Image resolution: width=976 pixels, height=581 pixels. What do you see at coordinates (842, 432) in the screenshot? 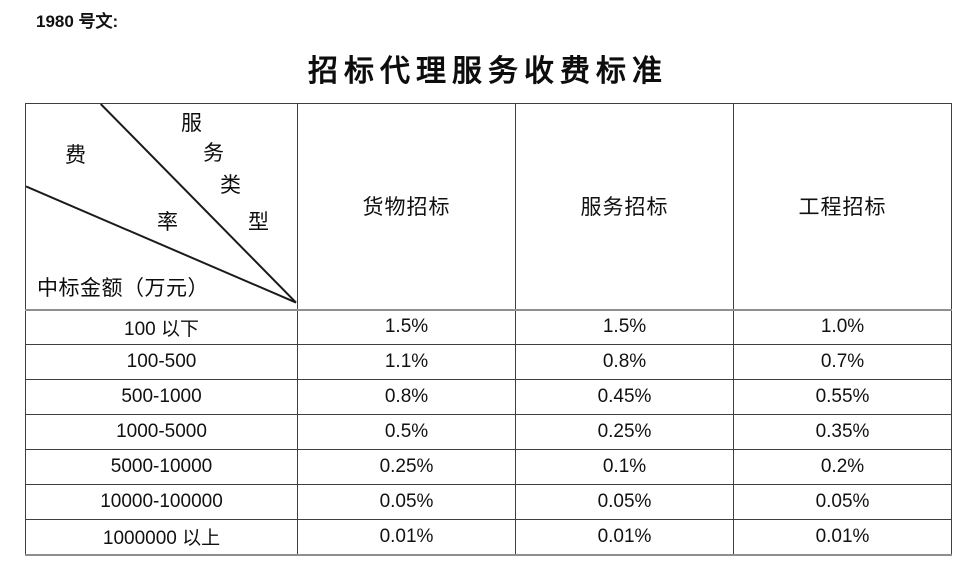
I see `fee-rate-cell: 0.35%` at bounding box center [842, 432].